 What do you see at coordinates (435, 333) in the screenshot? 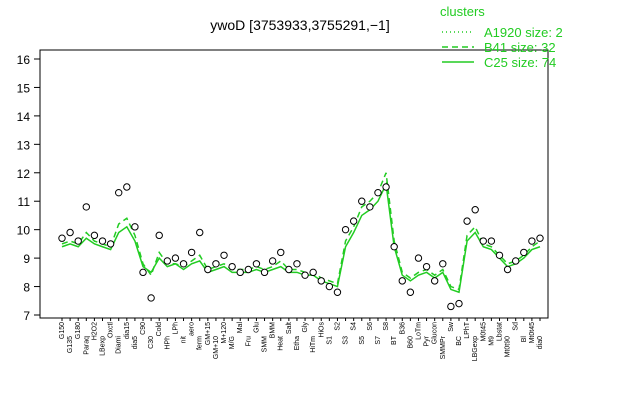
I see `x-tick-label: Glucon` at bounding box center [435, 333].